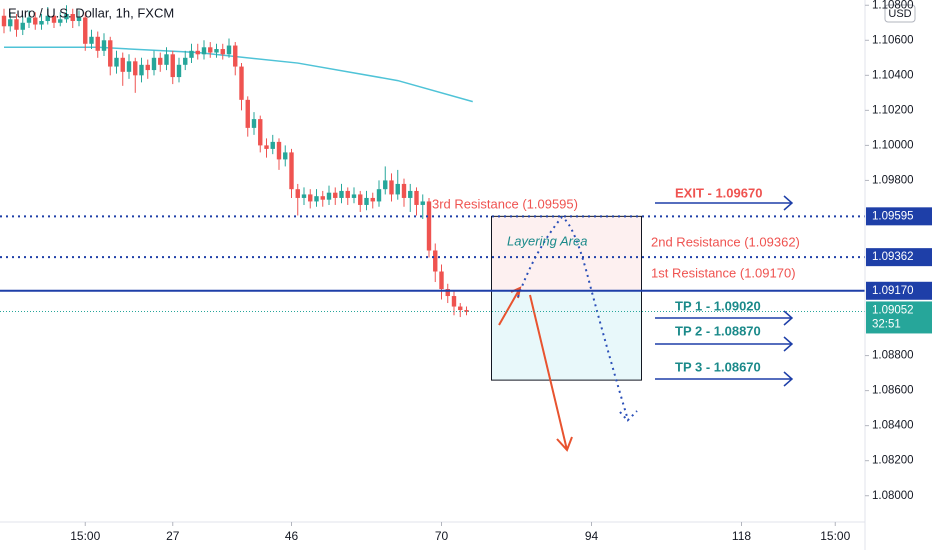 This screenshot has height=555, width=932. What do you see at coordinates (893, 180) in the screenshot?
I see `y-tick-label: 1.09800` at bounding box center [893, 180].